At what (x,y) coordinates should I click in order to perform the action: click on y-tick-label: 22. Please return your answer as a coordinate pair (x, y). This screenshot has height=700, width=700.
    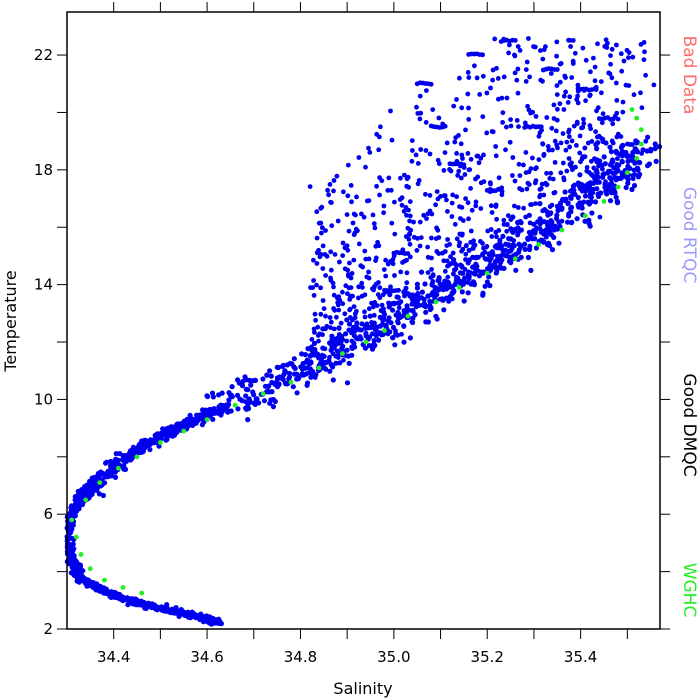
    Looking at the image, I should click on (43, 55).